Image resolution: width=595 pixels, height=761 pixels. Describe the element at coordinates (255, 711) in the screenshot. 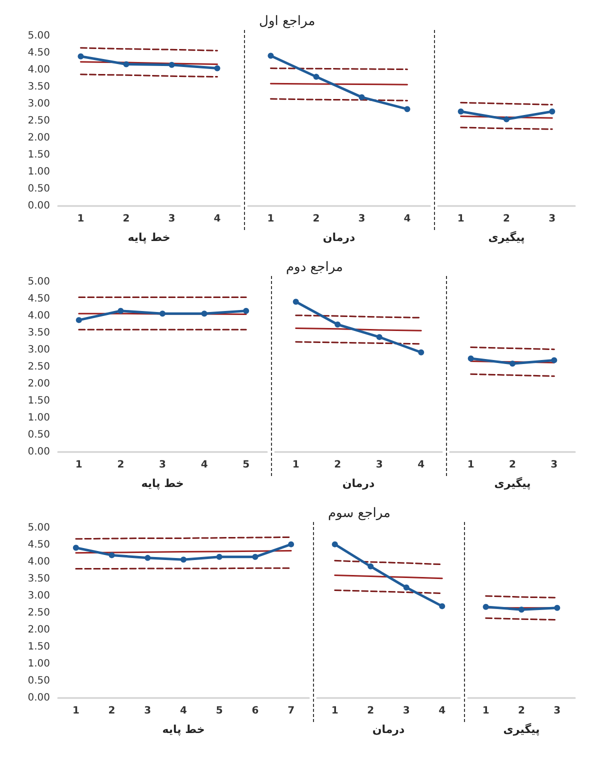

I see `x-tick-label: 6` at that location.